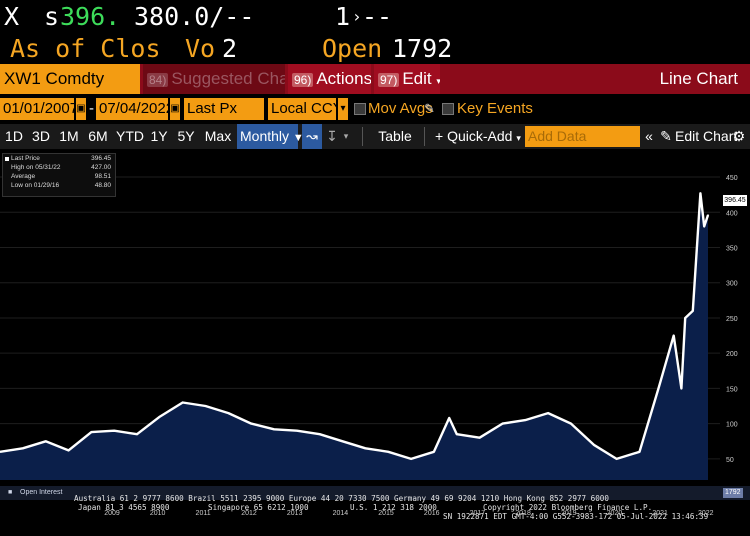 The width and height of the screenshot is (750, 536). Describe the element at coordinates (439, 136) in the screenshot. I see `plus-icon: +` at that location.